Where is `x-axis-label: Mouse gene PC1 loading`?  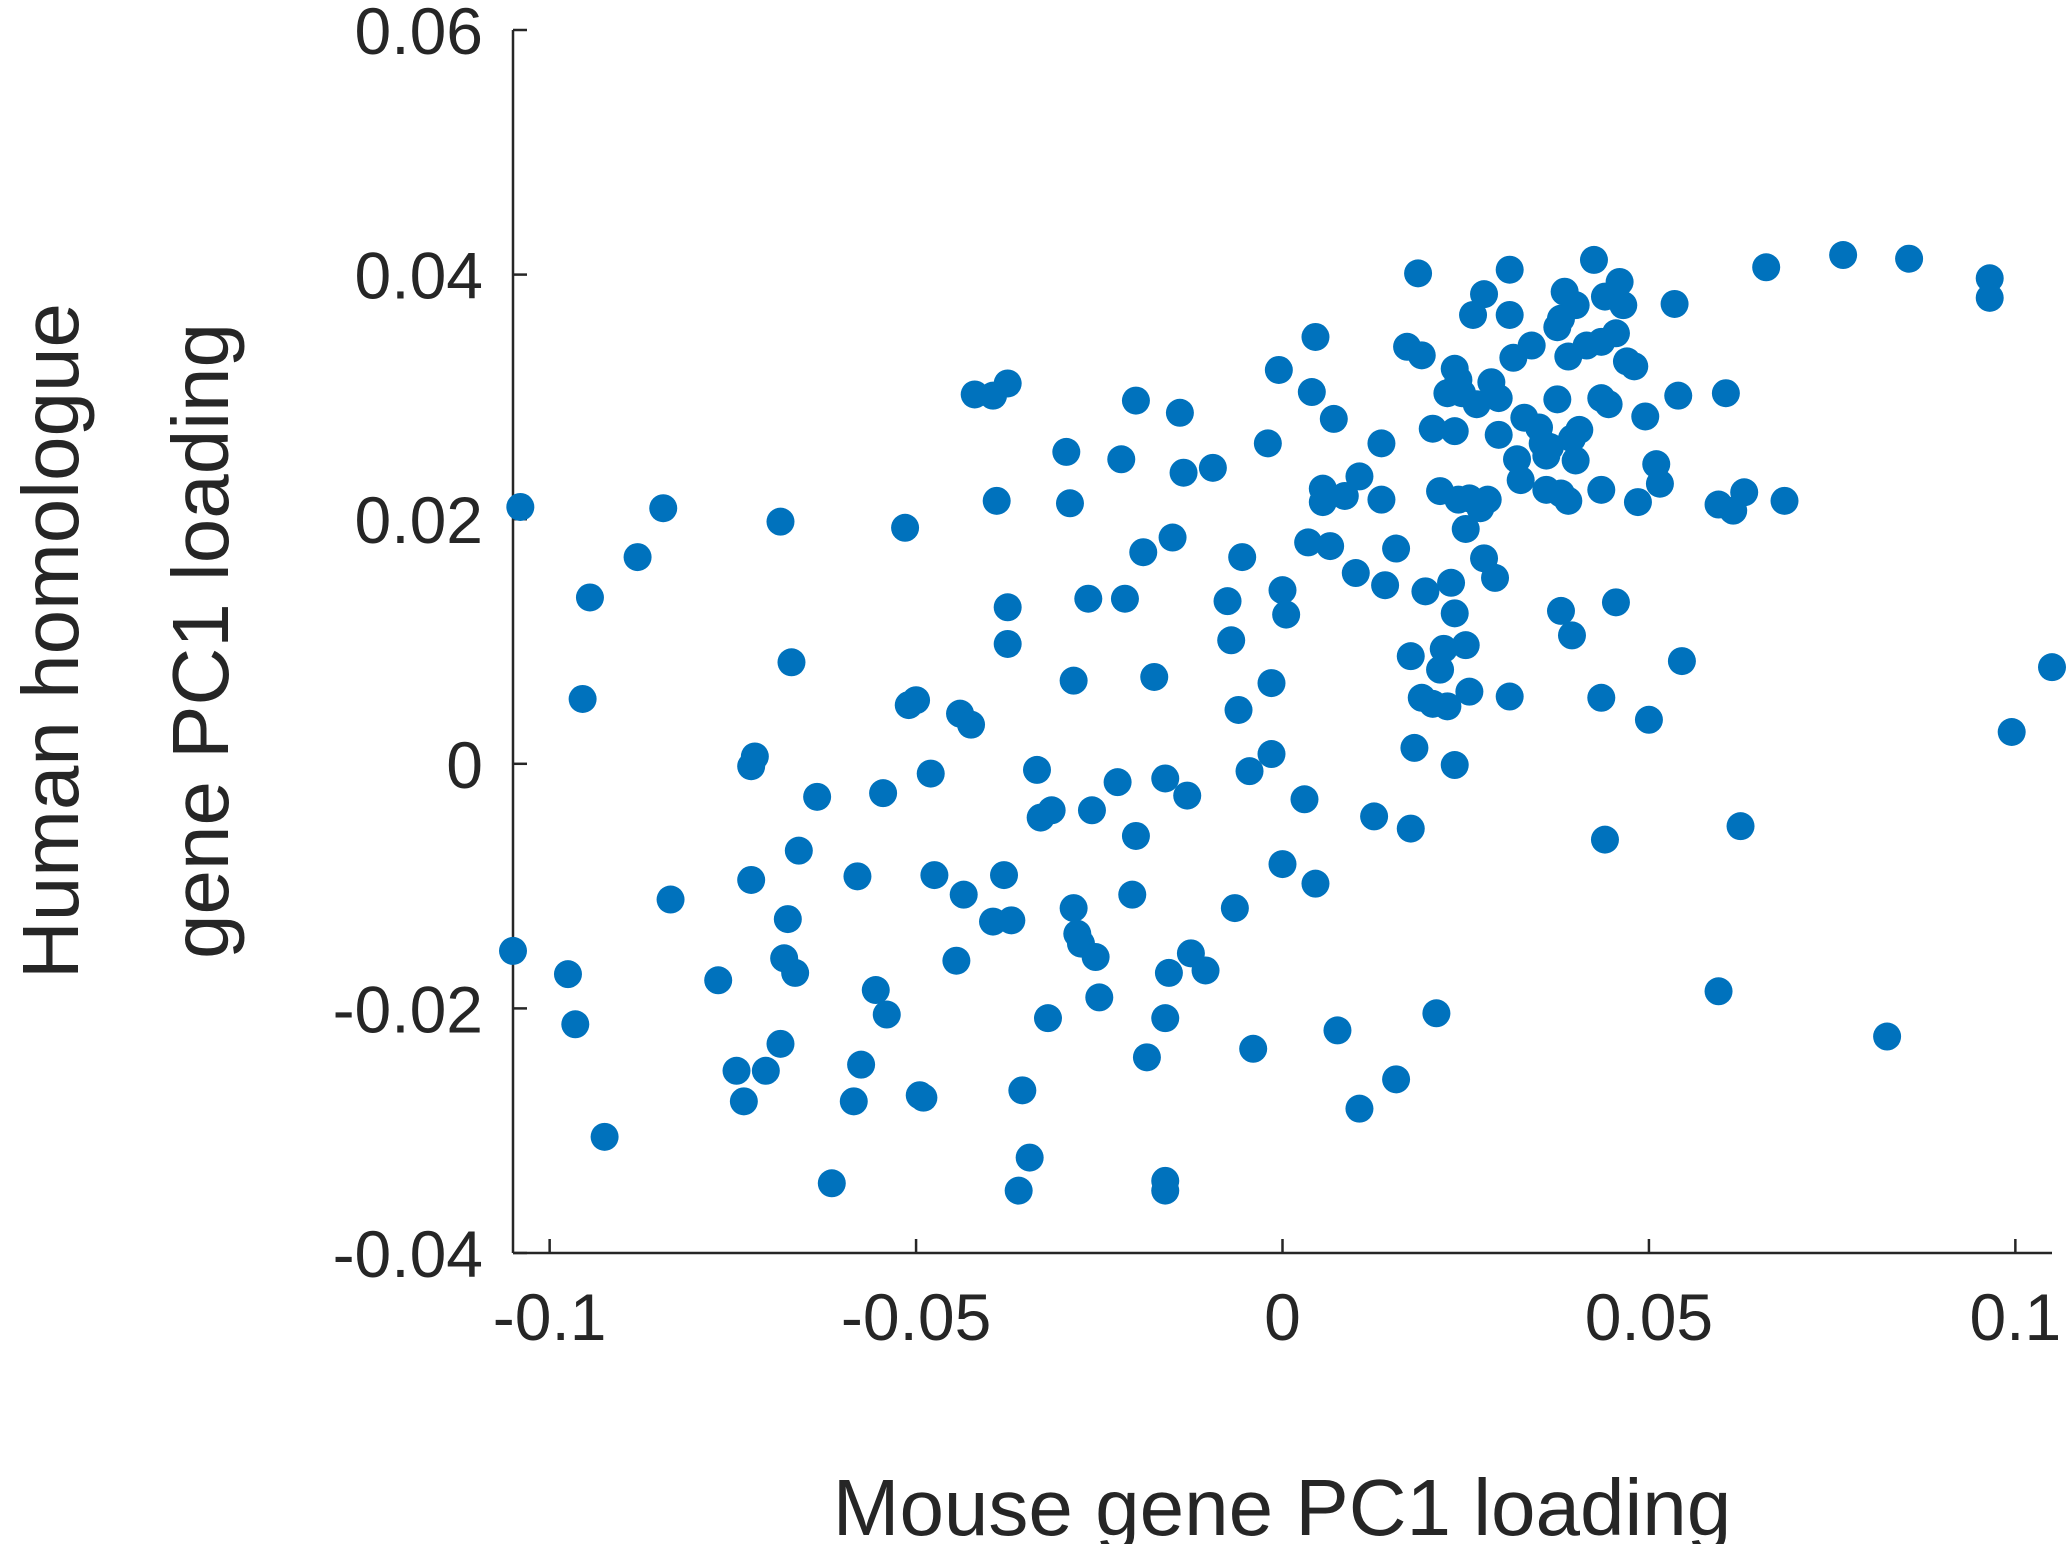
x-axis-label: Mouse gene PC1 loading is located at coordinates (1282, 1503).